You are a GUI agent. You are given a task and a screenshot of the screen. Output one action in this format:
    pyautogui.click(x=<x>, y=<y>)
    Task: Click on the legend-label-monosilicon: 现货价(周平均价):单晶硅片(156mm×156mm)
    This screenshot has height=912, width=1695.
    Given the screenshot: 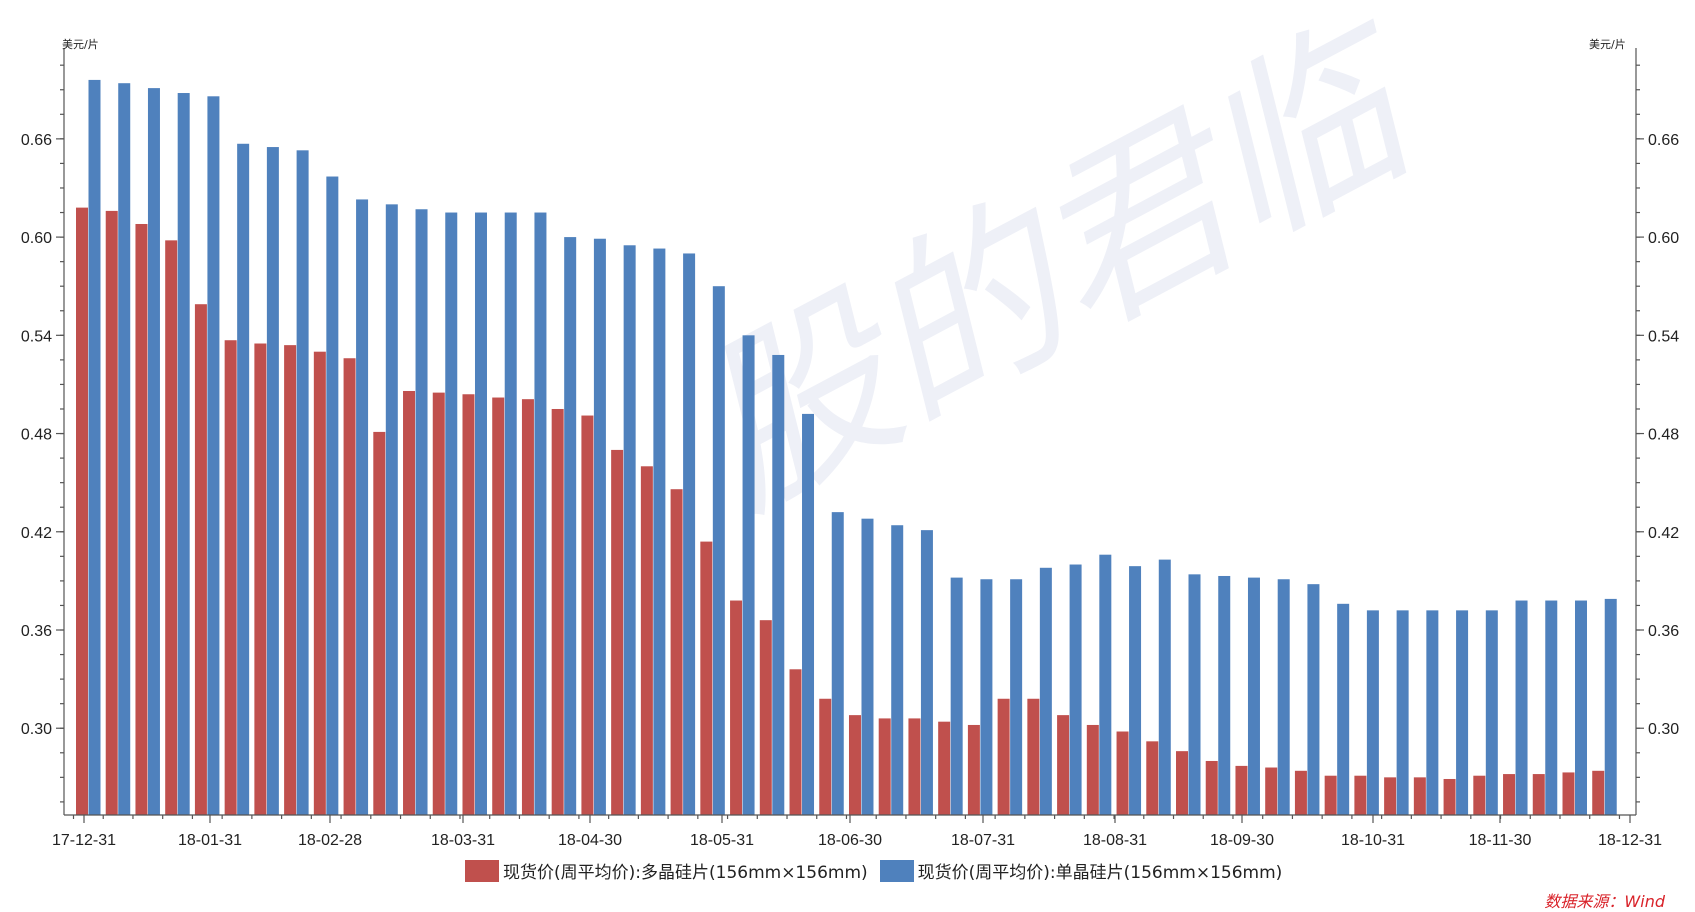 What is the action you would take?
    pyautogui.click(x=1100, y=873)
    